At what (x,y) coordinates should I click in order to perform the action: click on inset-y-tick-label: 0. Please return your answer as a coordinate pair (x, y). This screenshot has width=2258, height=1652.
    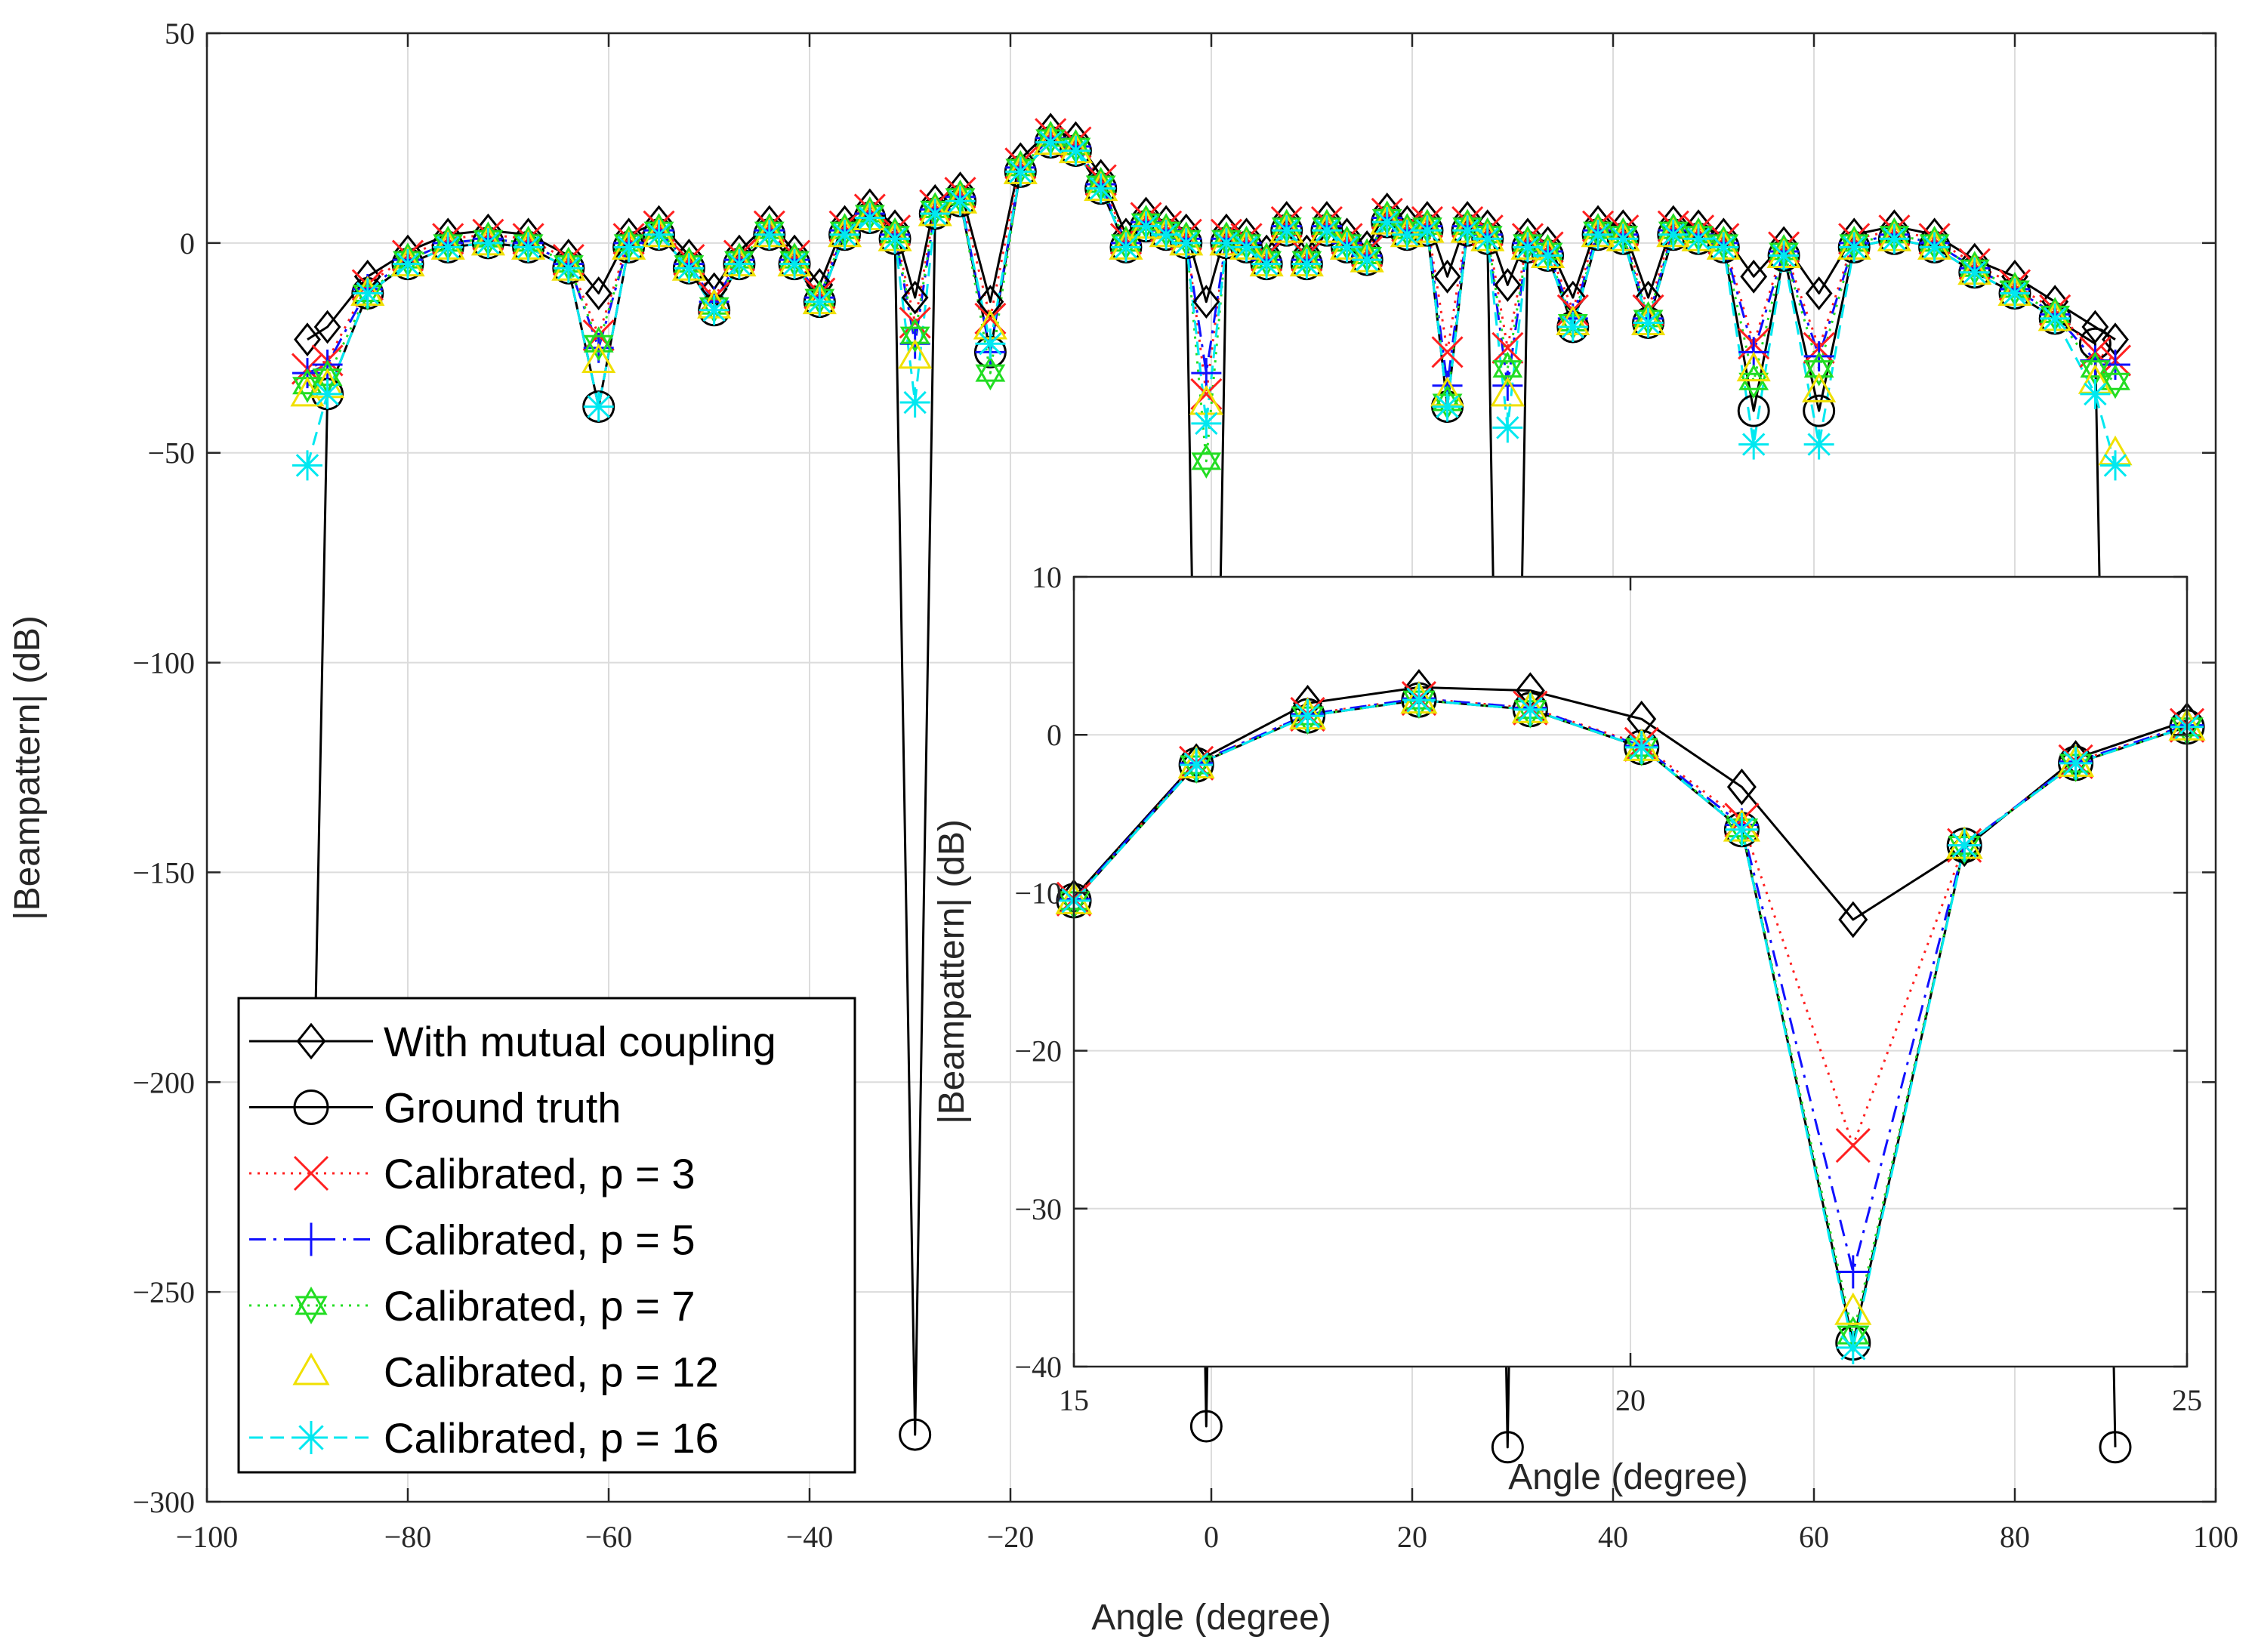
    Looking at the image, I should click on (1055, 735).